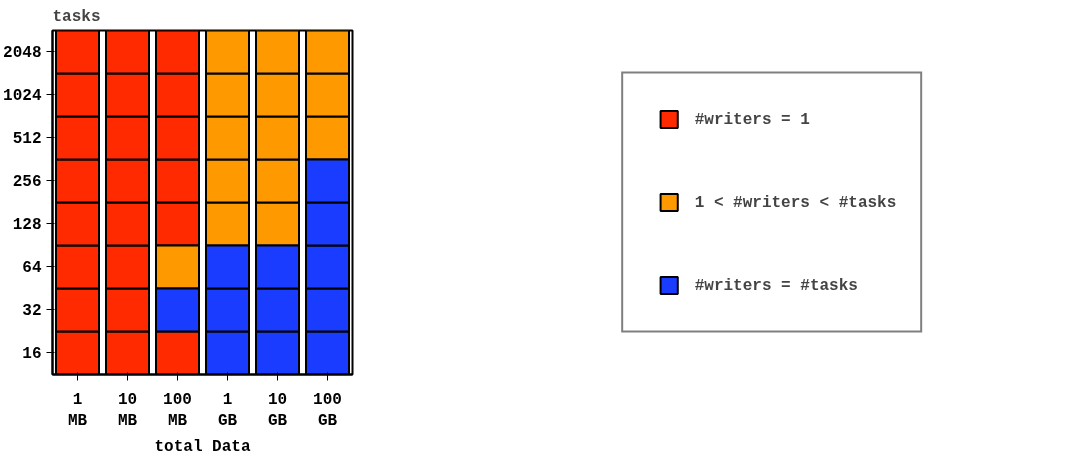  Describe the element at coordinates (795, 202) in the screenshot. I see `legend-label: 1 < #writers < #tasks` at that location.